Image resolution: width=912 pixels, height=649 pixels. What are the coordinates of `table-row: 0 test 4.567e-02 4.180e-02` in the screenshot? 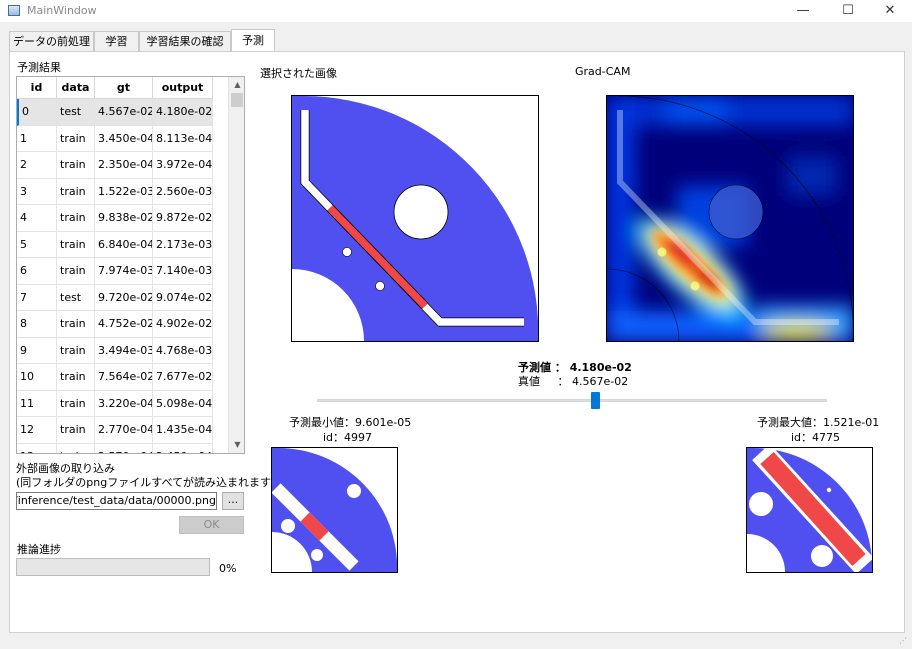 It's located at (122, 112).